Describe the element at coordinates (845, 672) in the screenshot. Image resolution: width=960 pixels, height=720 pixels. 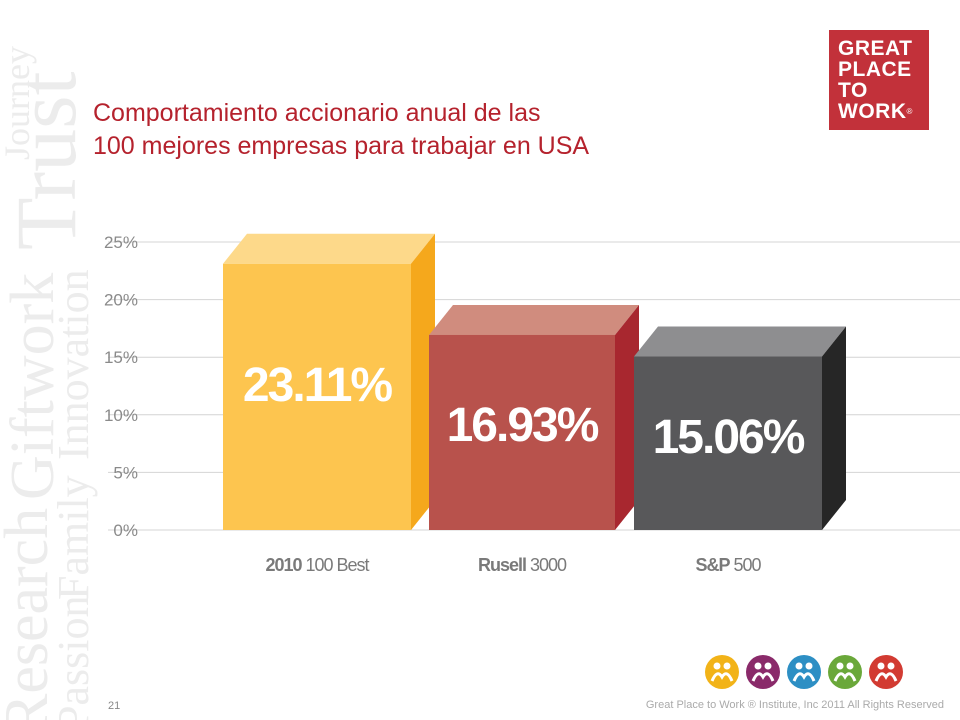
I see `green-people-icon` at that location.